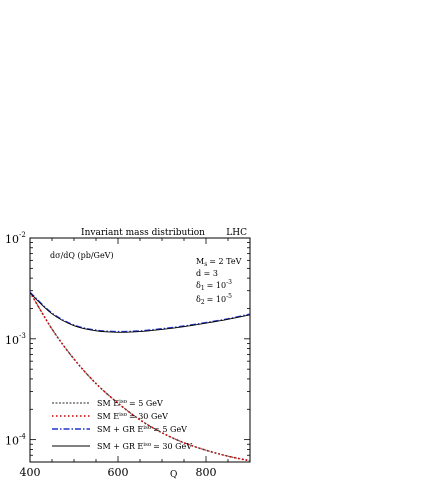 The image size is (436, 491). I want to click on x-axis-label: Q, so click(173, 475).